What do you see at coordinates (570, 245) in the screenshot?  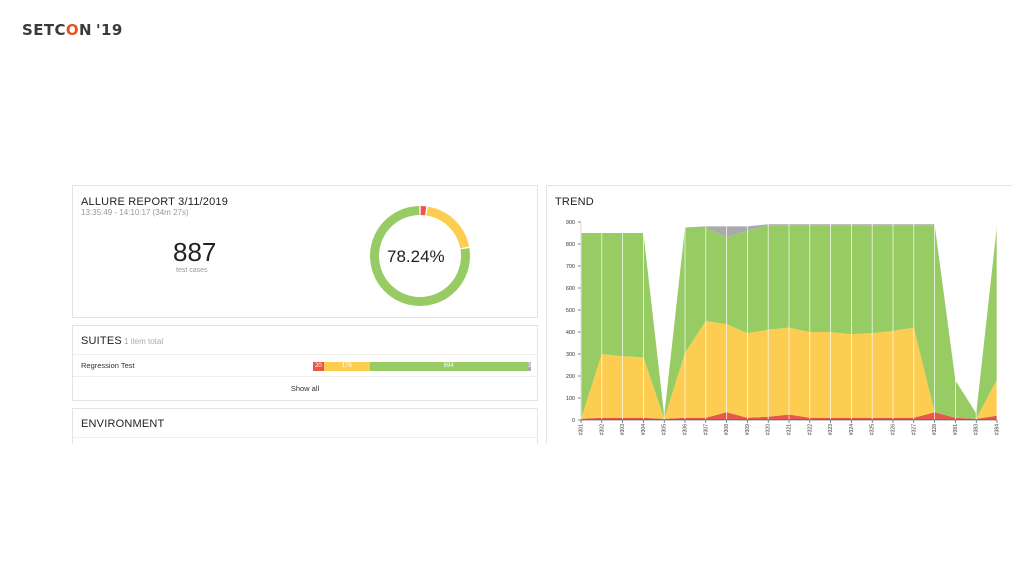 I see `y-tick-label: 800` at bounding box center [570, 245].